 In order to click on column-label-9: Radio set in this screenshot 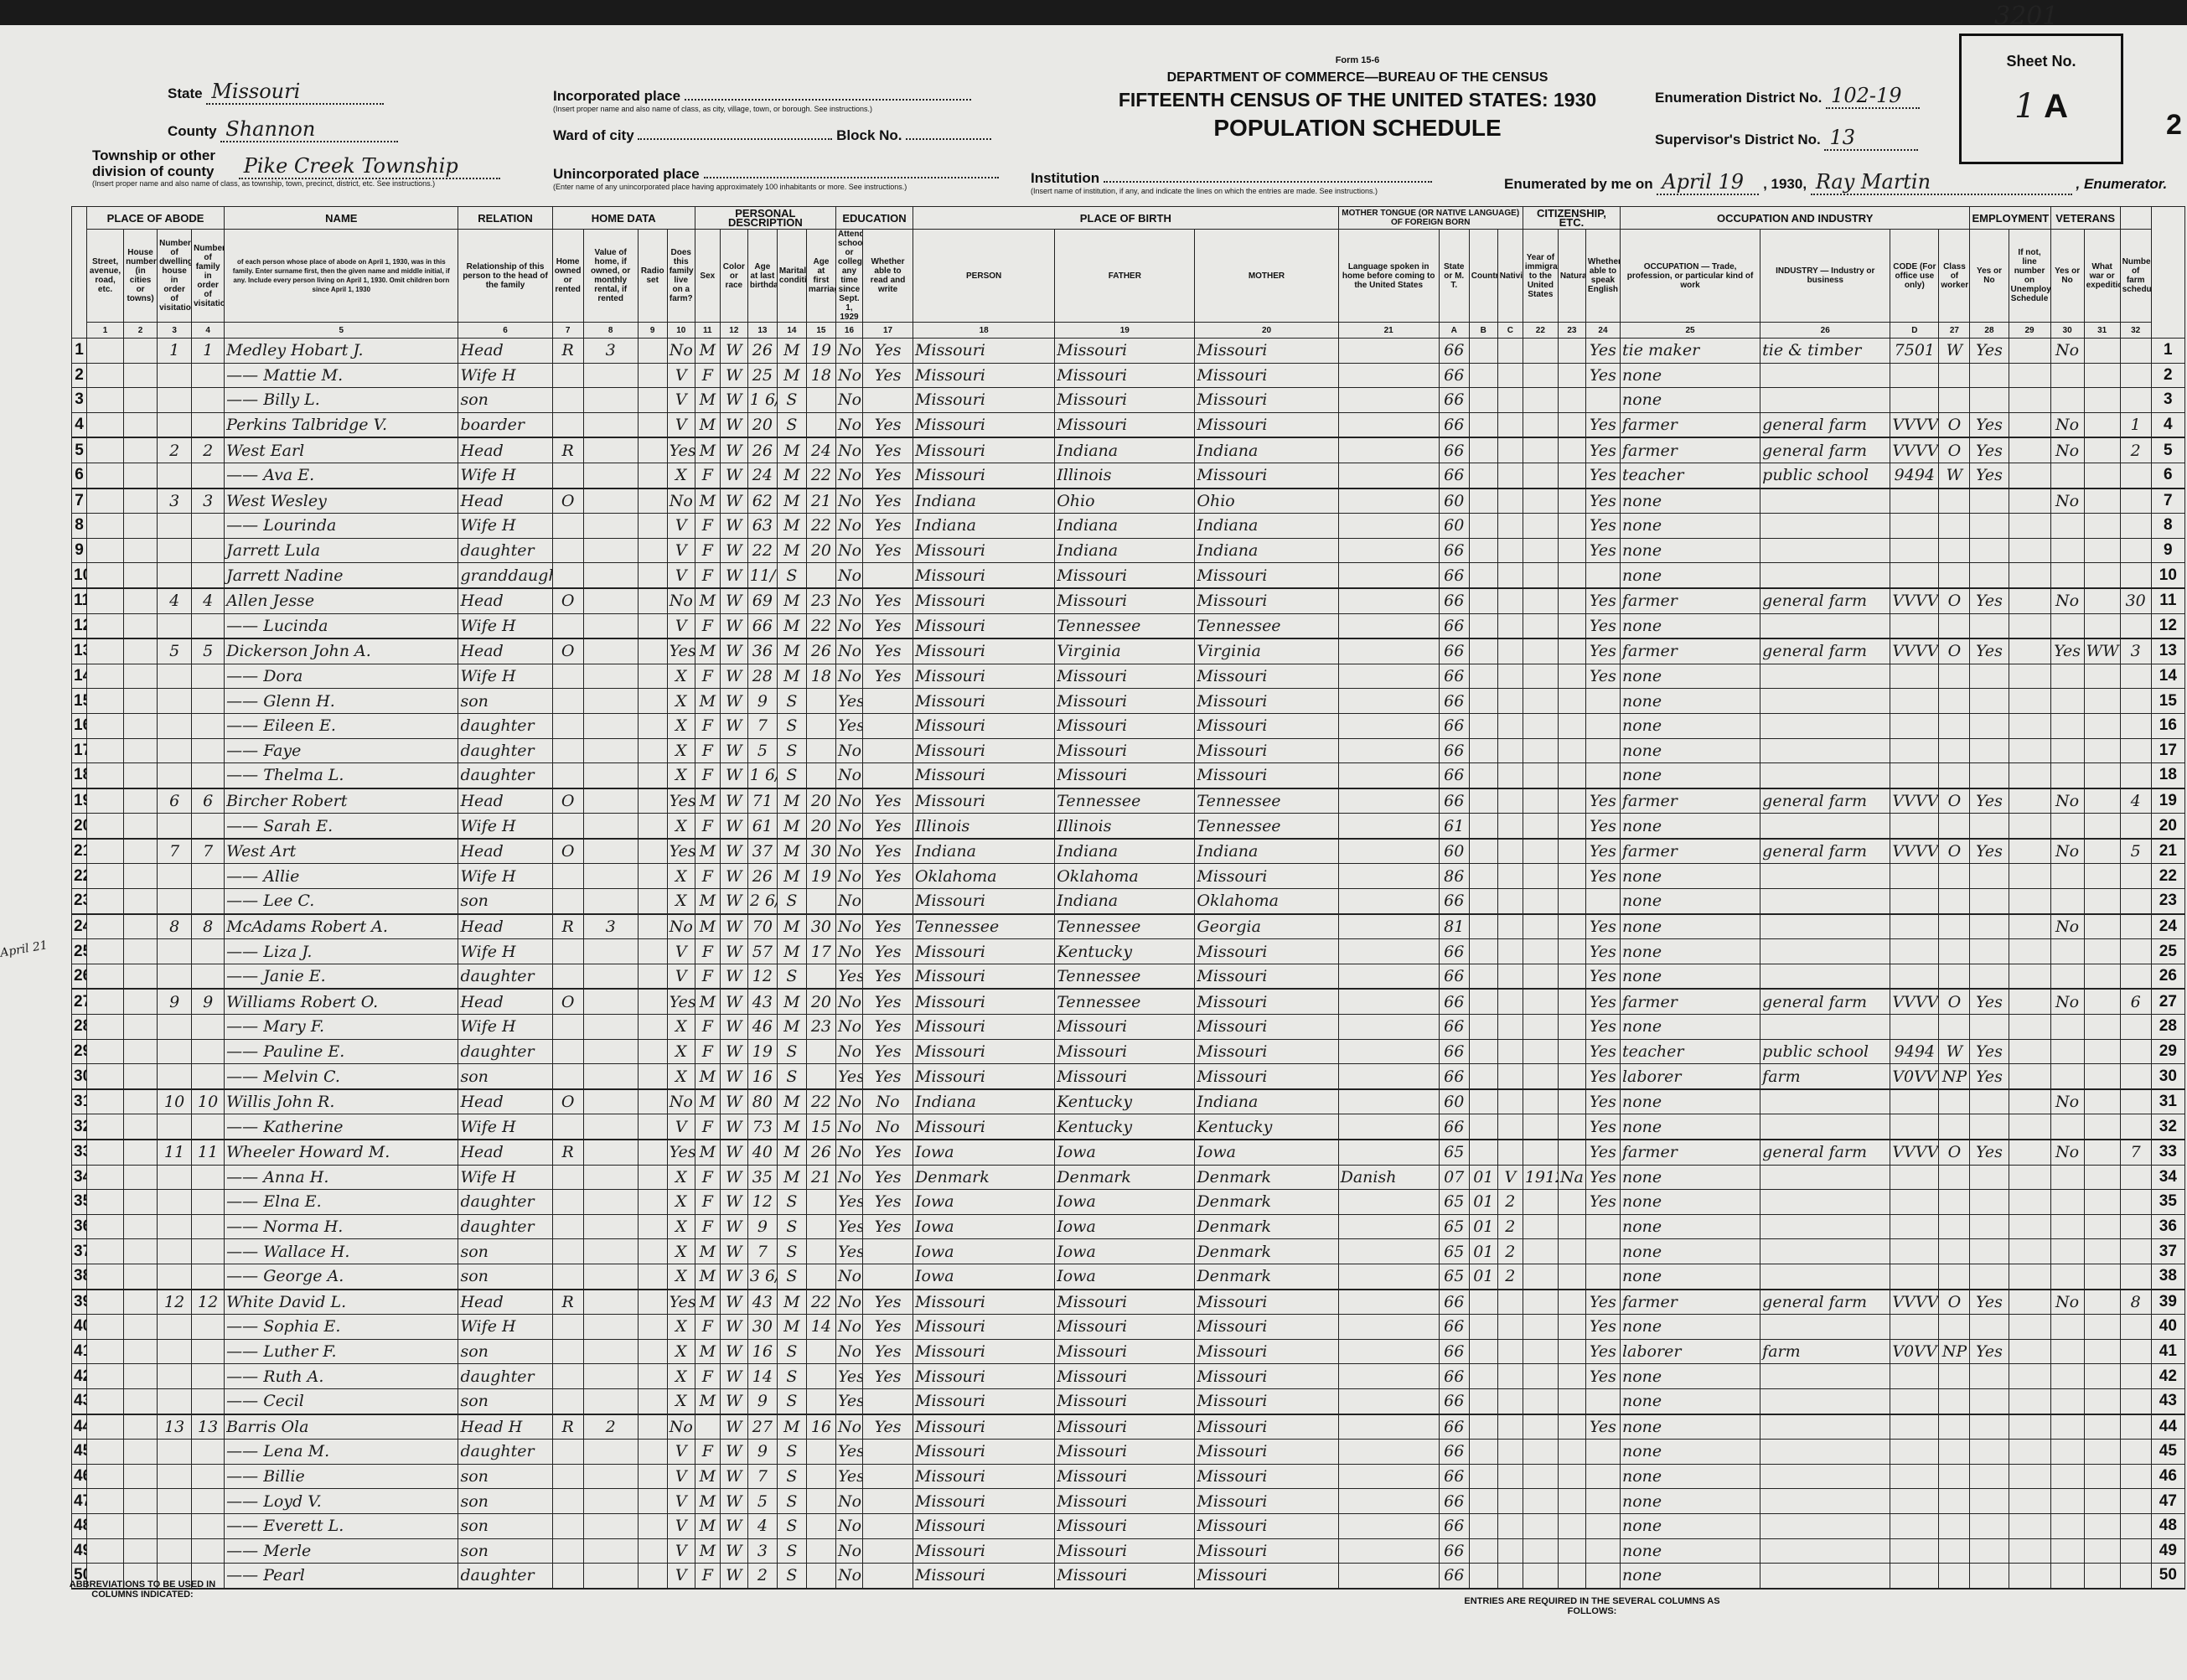, I will do `click(652, 276)`.